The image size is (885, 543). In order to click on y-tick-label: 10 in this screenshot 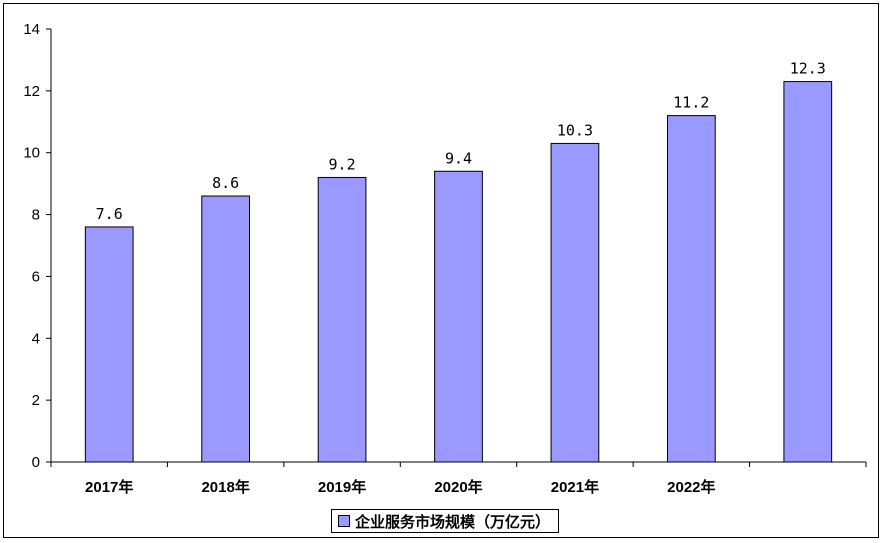, I will do `click(31, 153)`.